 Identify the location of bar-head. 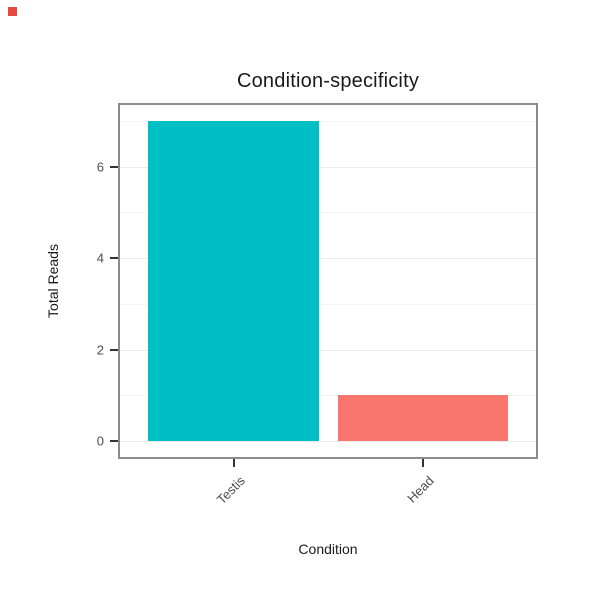
(422, 418).